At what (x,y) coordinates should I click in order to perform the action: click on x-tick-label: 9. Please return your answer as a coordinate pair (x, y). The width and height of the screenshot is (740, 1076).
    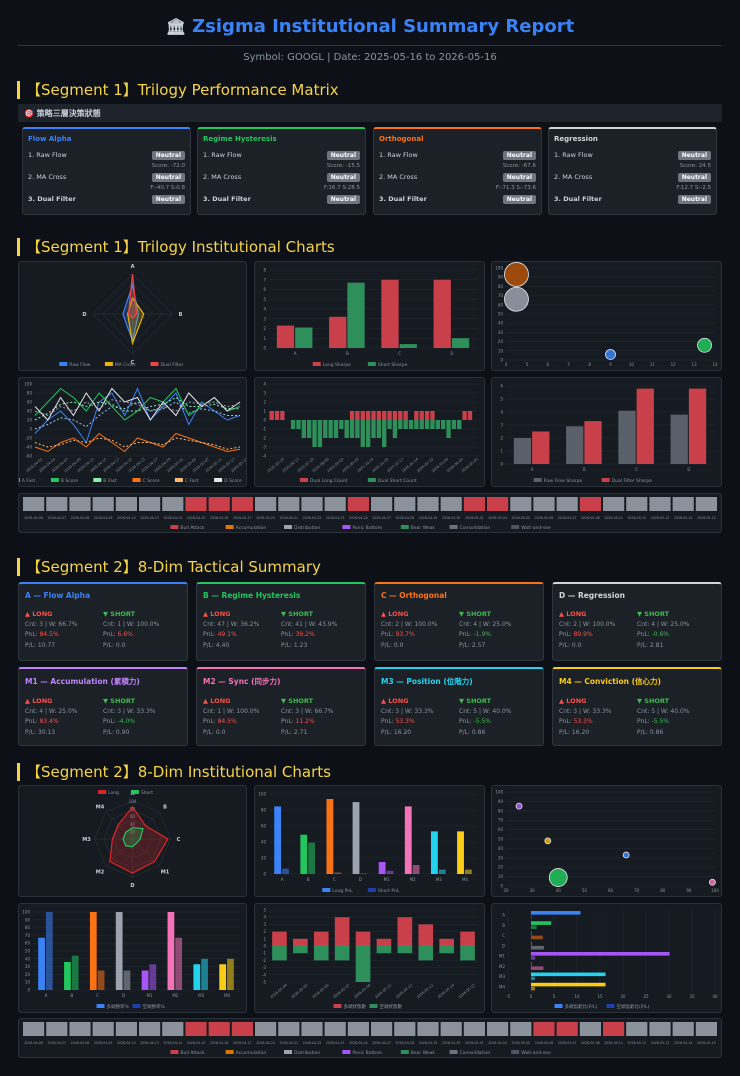
    Looking at the image, I should click on (610, 364).